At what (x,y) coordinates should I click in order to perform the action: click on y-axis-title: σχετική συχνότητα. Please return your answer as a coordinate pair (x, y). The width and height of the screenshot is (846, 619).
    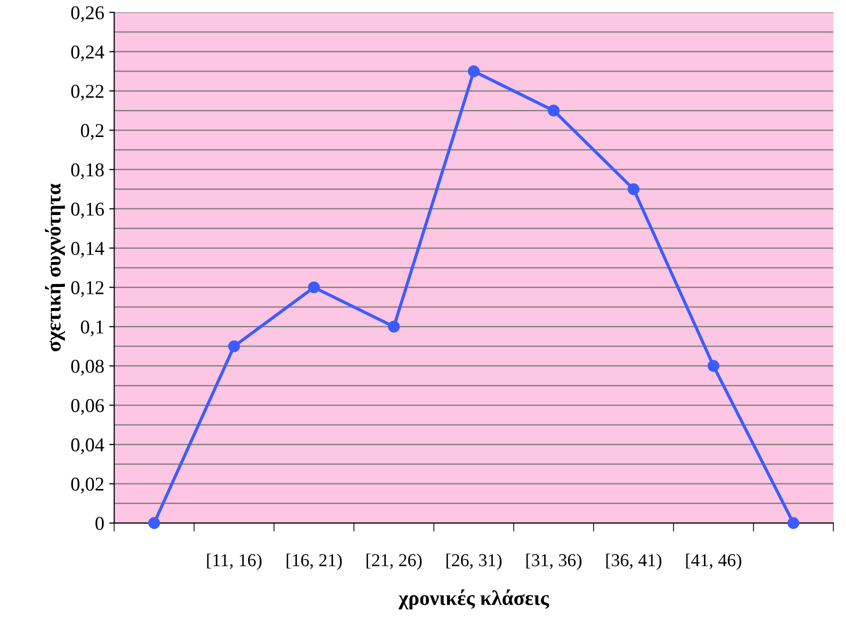
    Looking at the image, I should click on (54, 268).